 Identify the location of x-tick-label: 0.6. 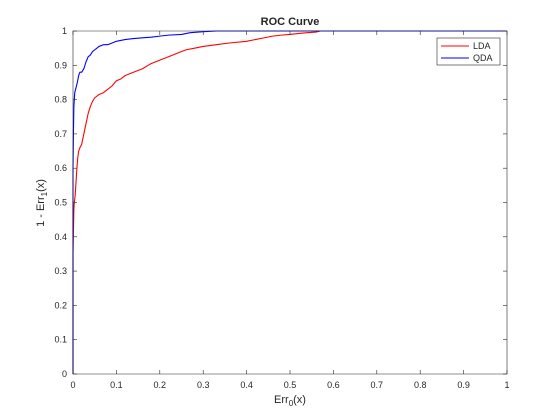
(333, 385).